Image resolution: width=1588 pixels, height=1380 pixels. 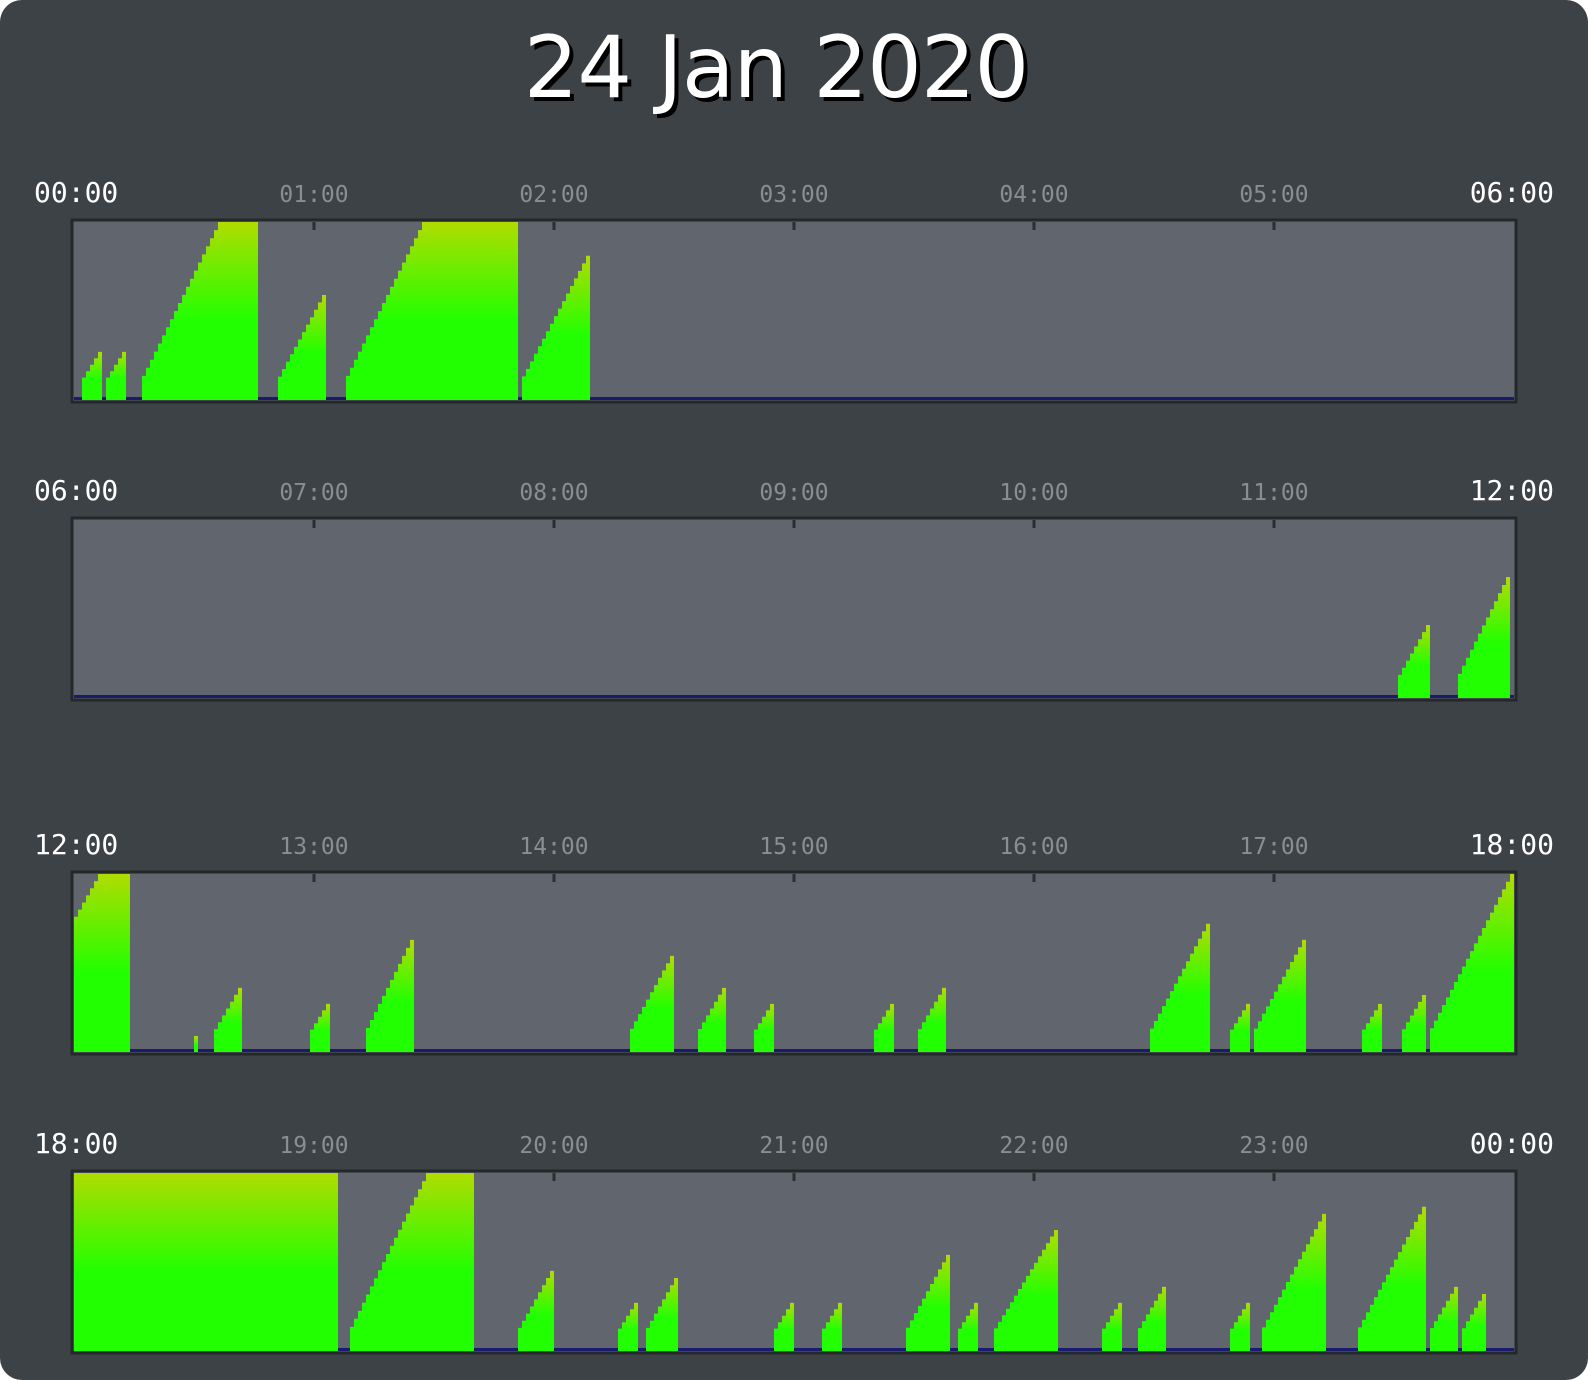 I want to click on tick-label: 15:00, so click(x=793, y=847).